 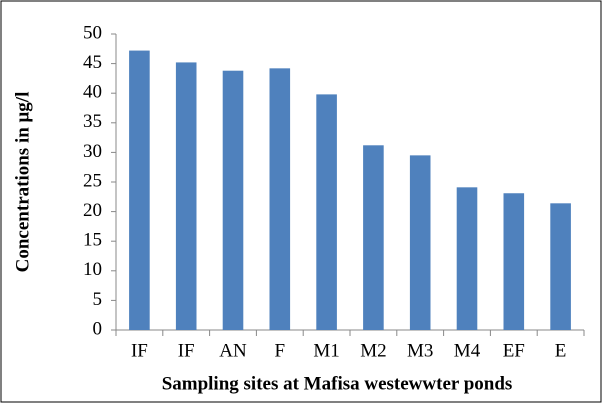 I want to click on x-tick-label: M4, so click(x=467, y=350).